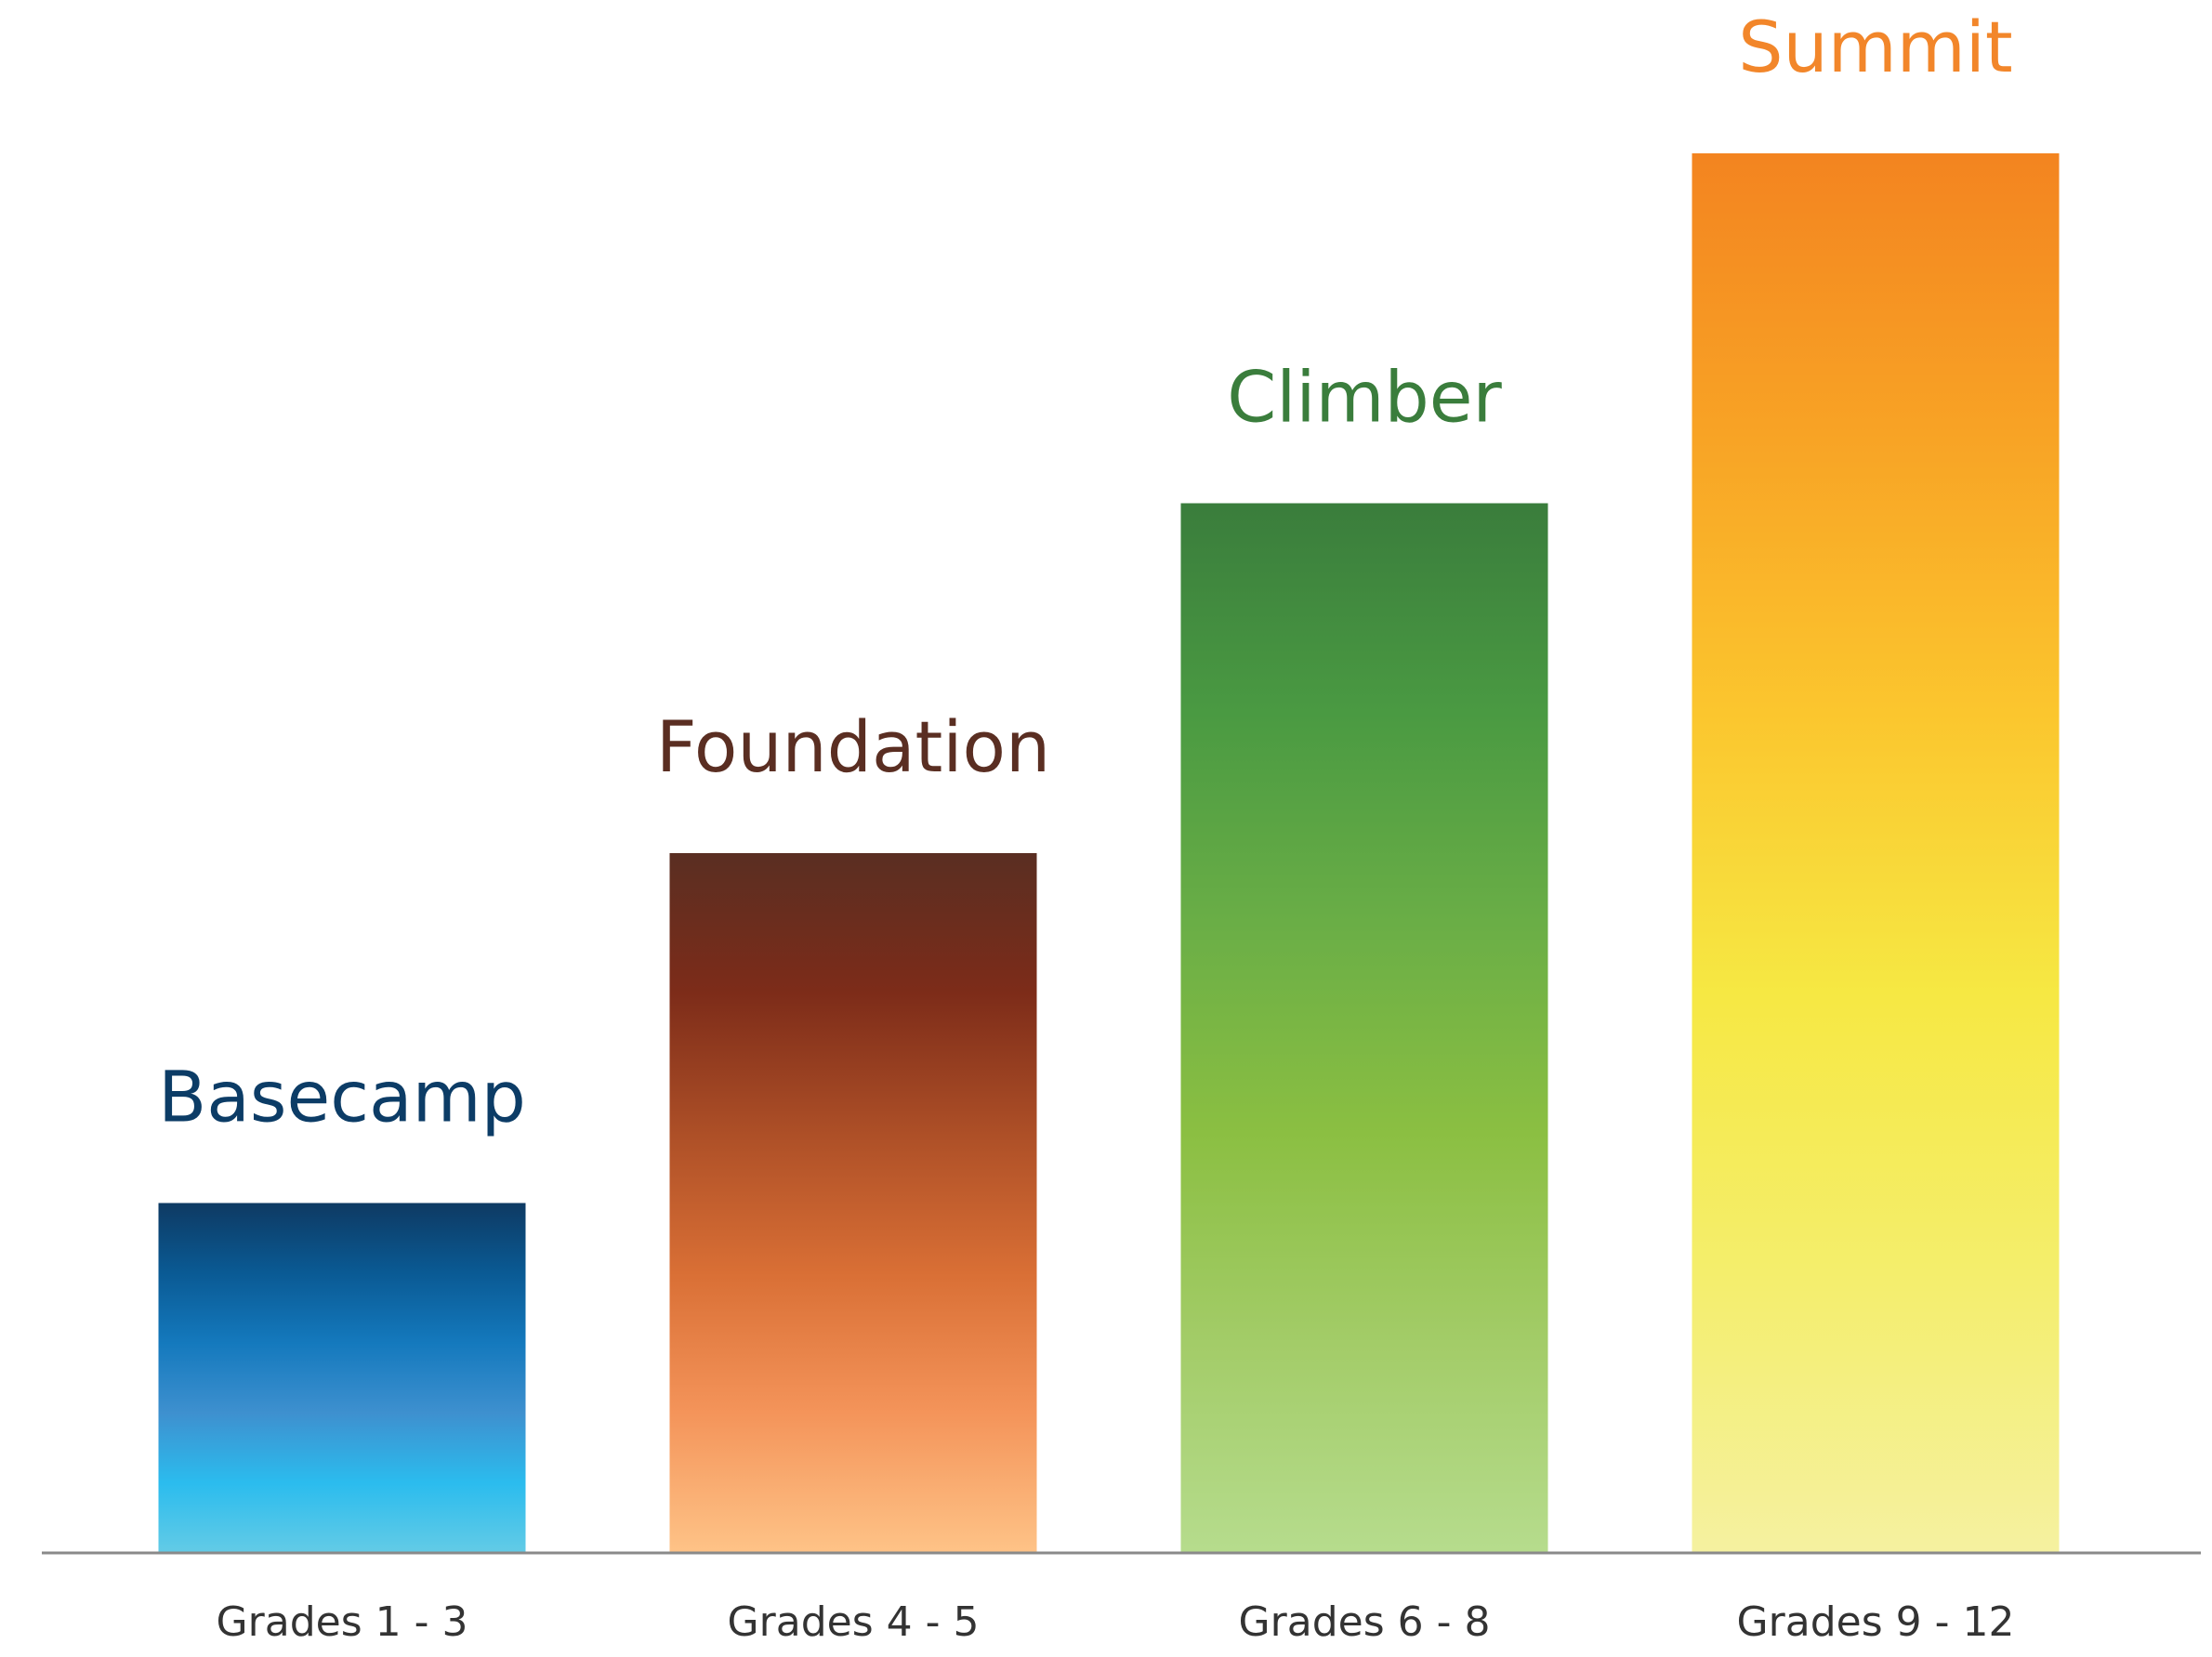 The width and height of the screenshot is (2212, 1657). What do you see at coordinates (1365, 1622) in the screenshot?
I see `x-tick-label: Grades 6 - 8` at bounding box center [1365, 1622].